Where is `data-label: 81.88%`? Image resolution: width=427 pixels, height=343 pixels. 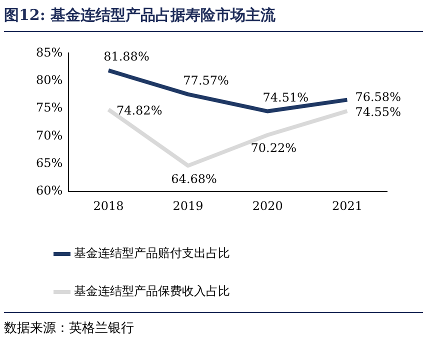 data-label: 81.88% is located at coordinates (127, 57).